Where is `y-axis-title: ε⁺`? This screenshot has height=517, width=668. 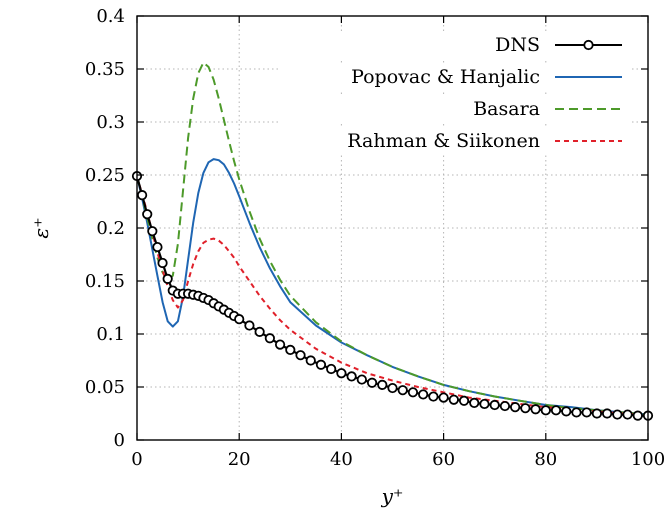 y-axis-title: ε⁺ is located at coordinates (41, 227).